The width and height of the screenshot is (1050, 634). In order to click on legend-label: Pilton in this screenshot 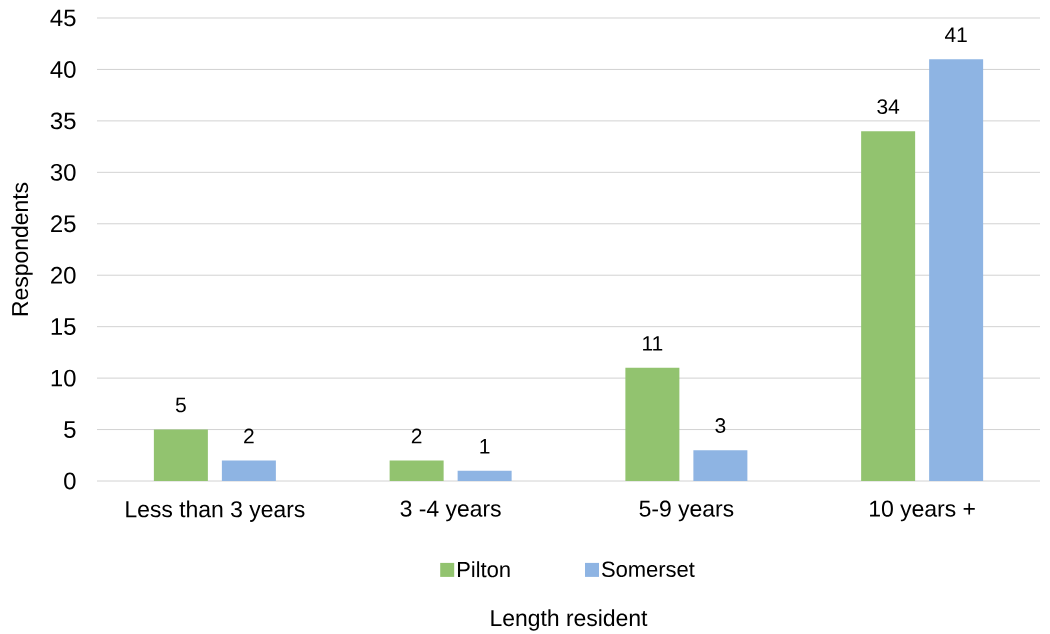, I will do `click(484, 569)`.